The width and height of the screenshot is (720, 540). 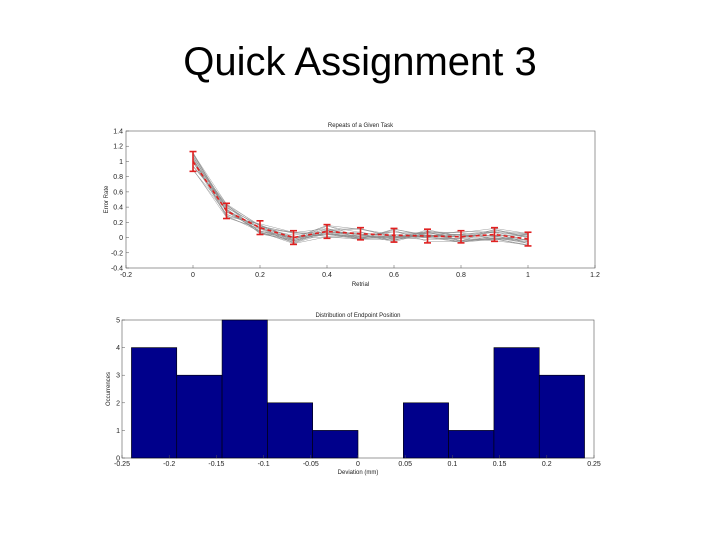 I want to click on x-tick-label: 0.1, so click(x=453, y=464).